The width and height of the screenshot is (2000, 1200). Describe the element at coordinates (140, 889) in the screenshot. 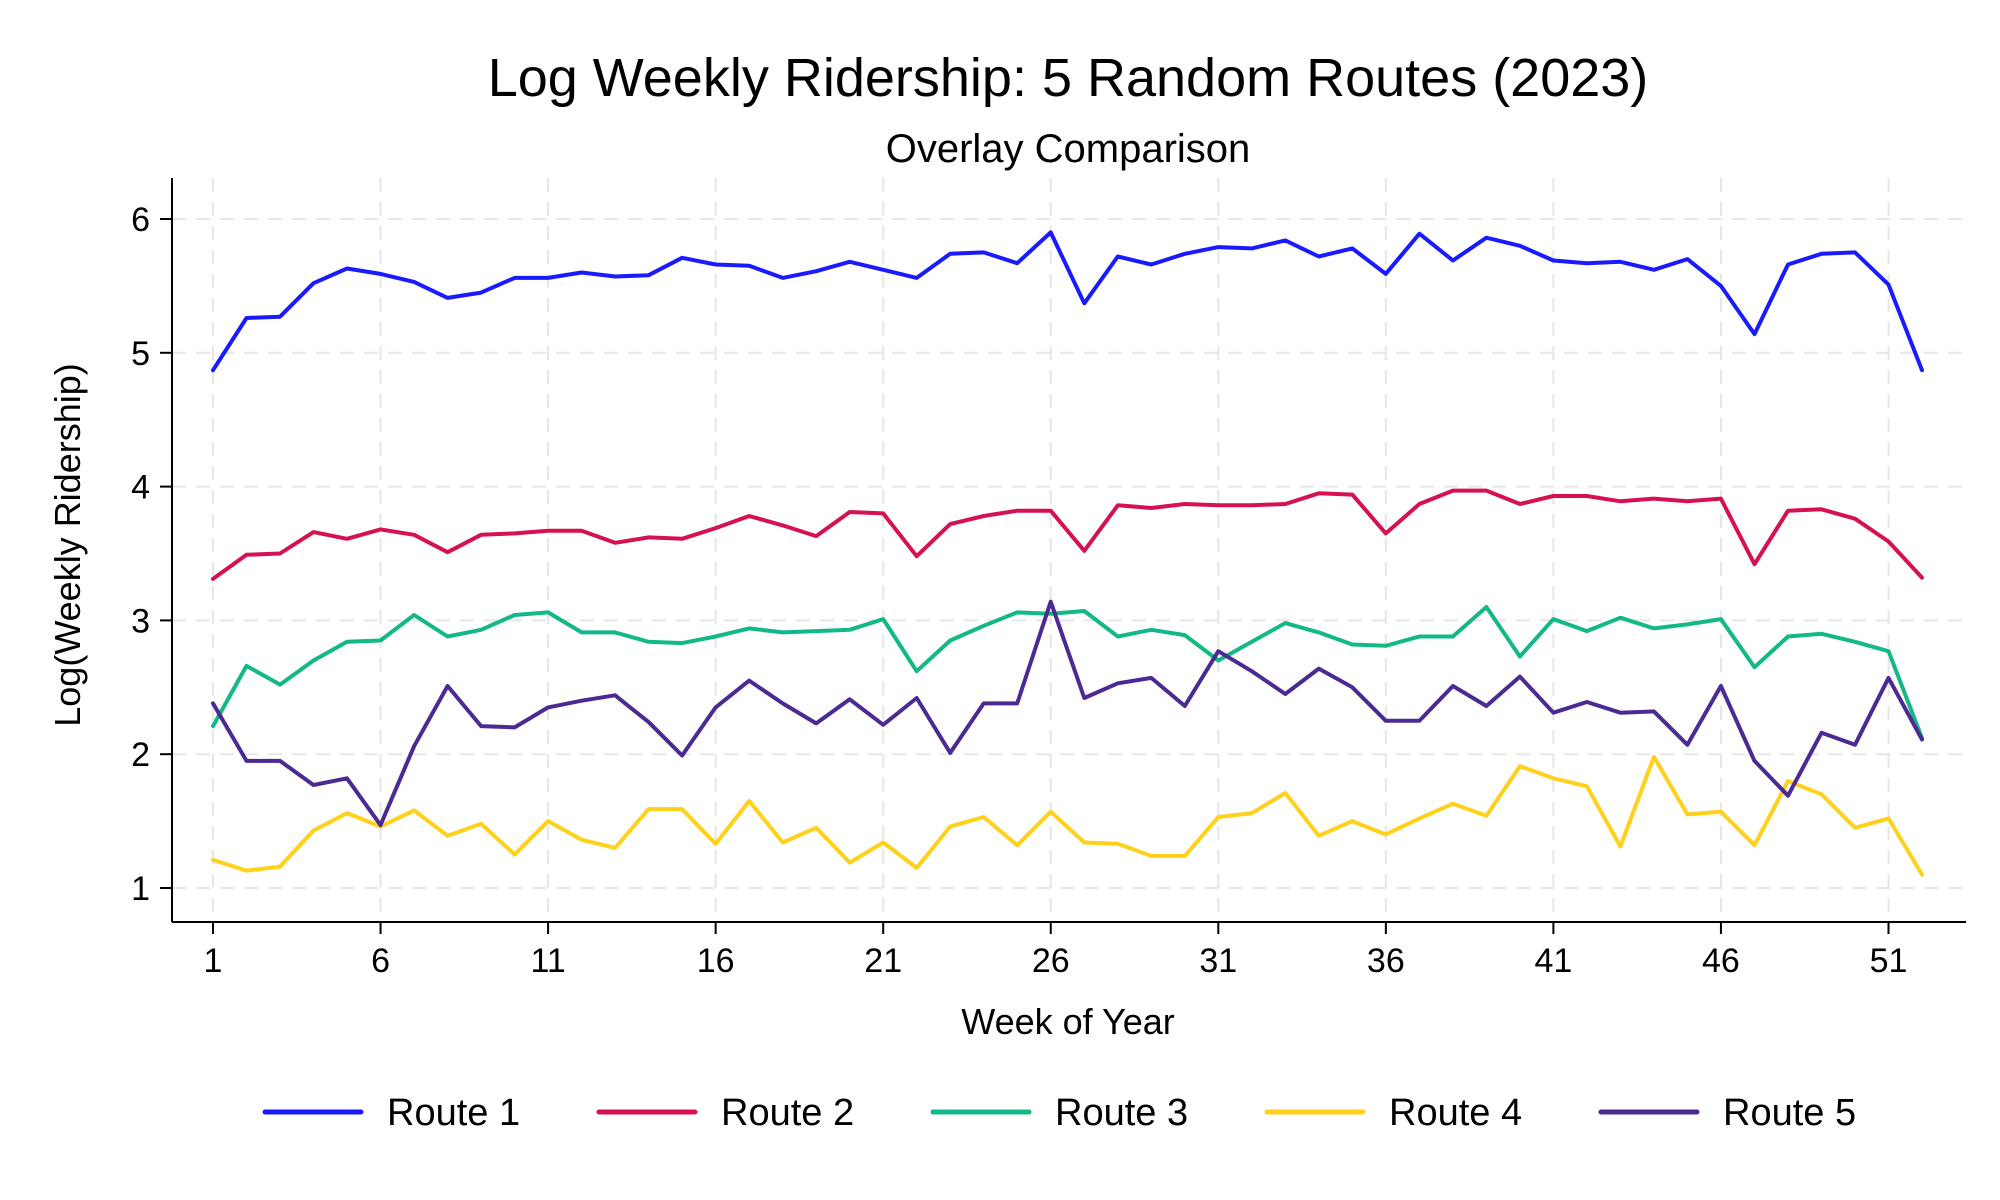

I see `y-tick-label: 1` at that location.